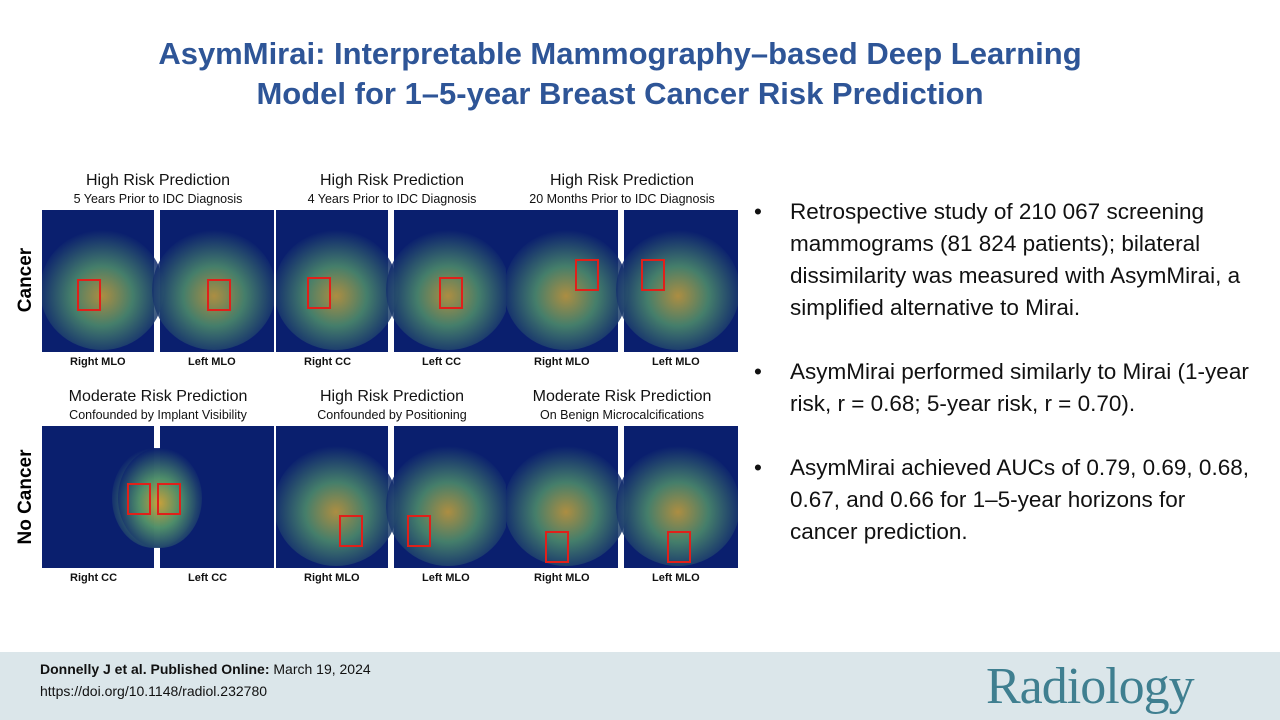 The width and height of the screenshot is (1280, 720). I want to click on citation-authors: Donnelly J et al. Published Online:, so click(155, 669).